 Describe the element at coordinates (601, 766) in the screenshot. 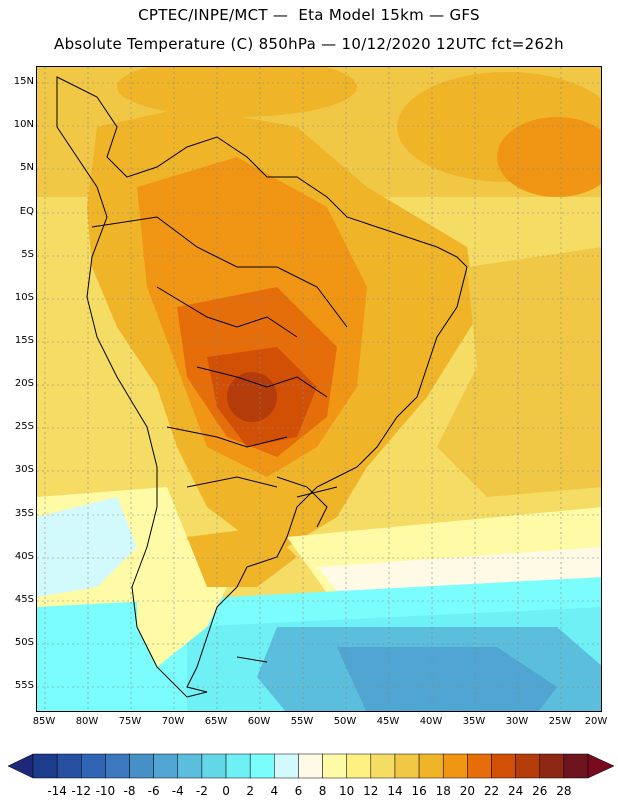

I see `color-scale-right-arrow` at that location.